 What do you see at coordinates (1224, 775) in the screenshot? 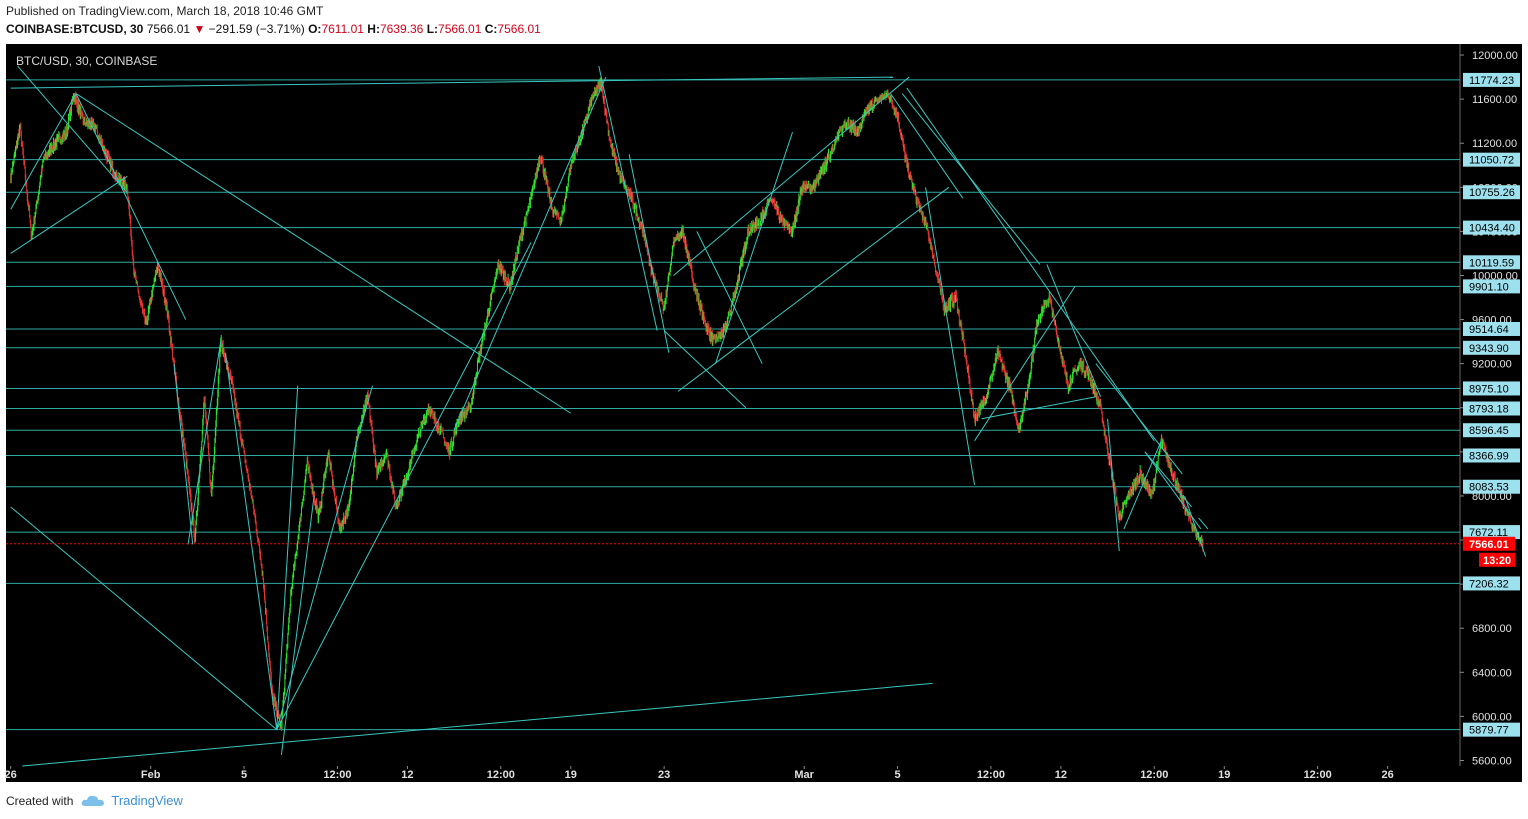
I see `x-tick-label-13: 19` at bounding box center [1224, 775].